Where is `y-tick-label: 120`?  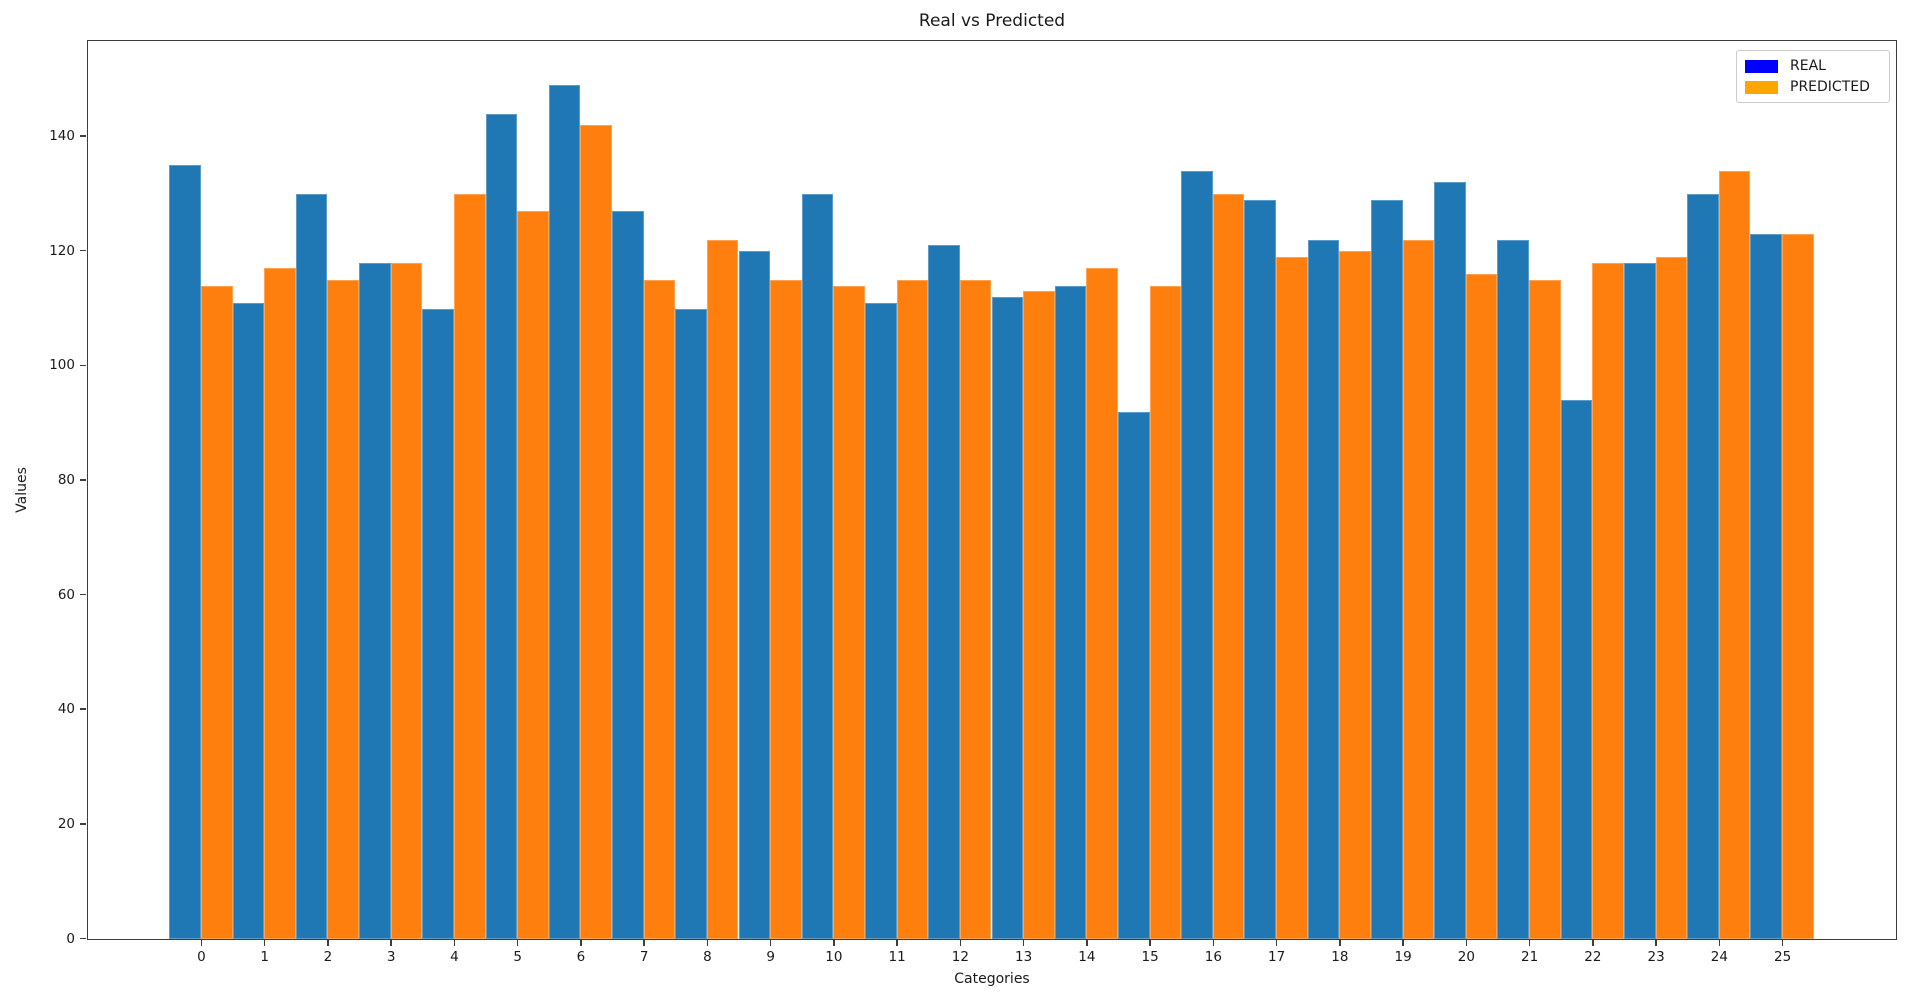 y-tick-label: 120 is located at coordinates (62, 250).